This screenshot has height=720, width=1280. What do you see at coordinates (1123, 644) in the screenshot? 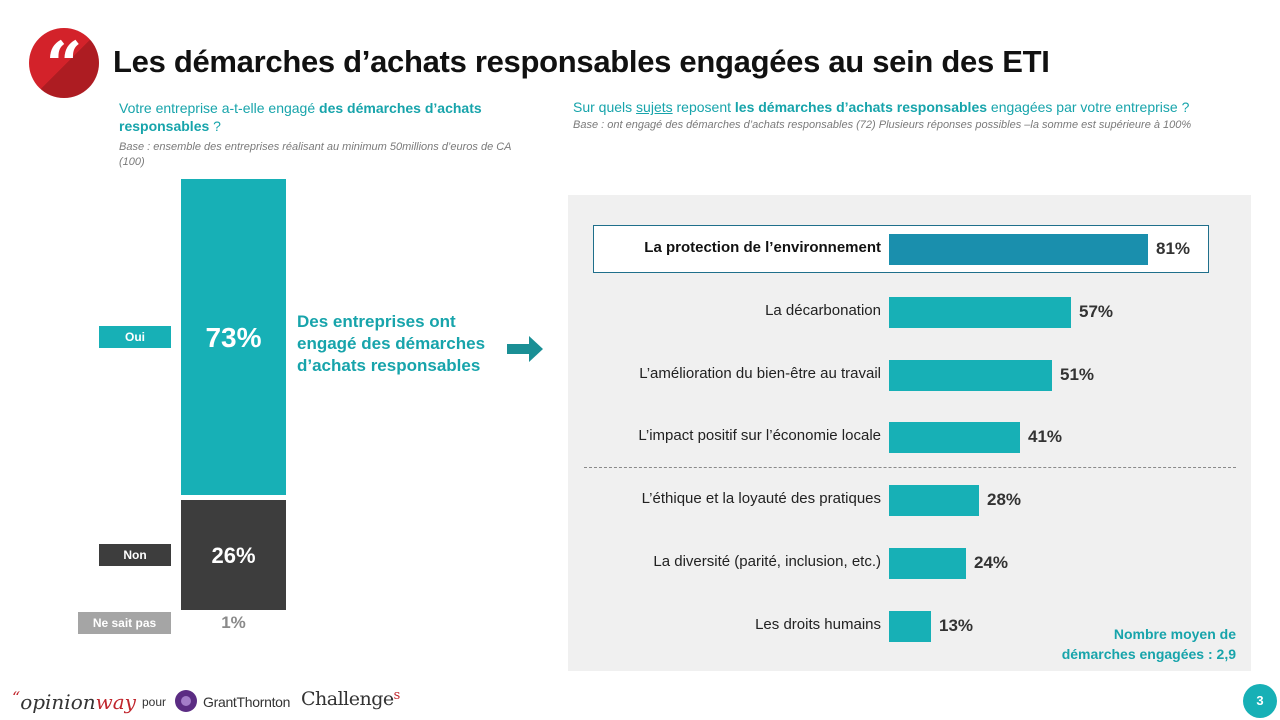
I see `average-note: Nombre moyen de démarches engagées : 2,9` at bounding box center [1123, 644].